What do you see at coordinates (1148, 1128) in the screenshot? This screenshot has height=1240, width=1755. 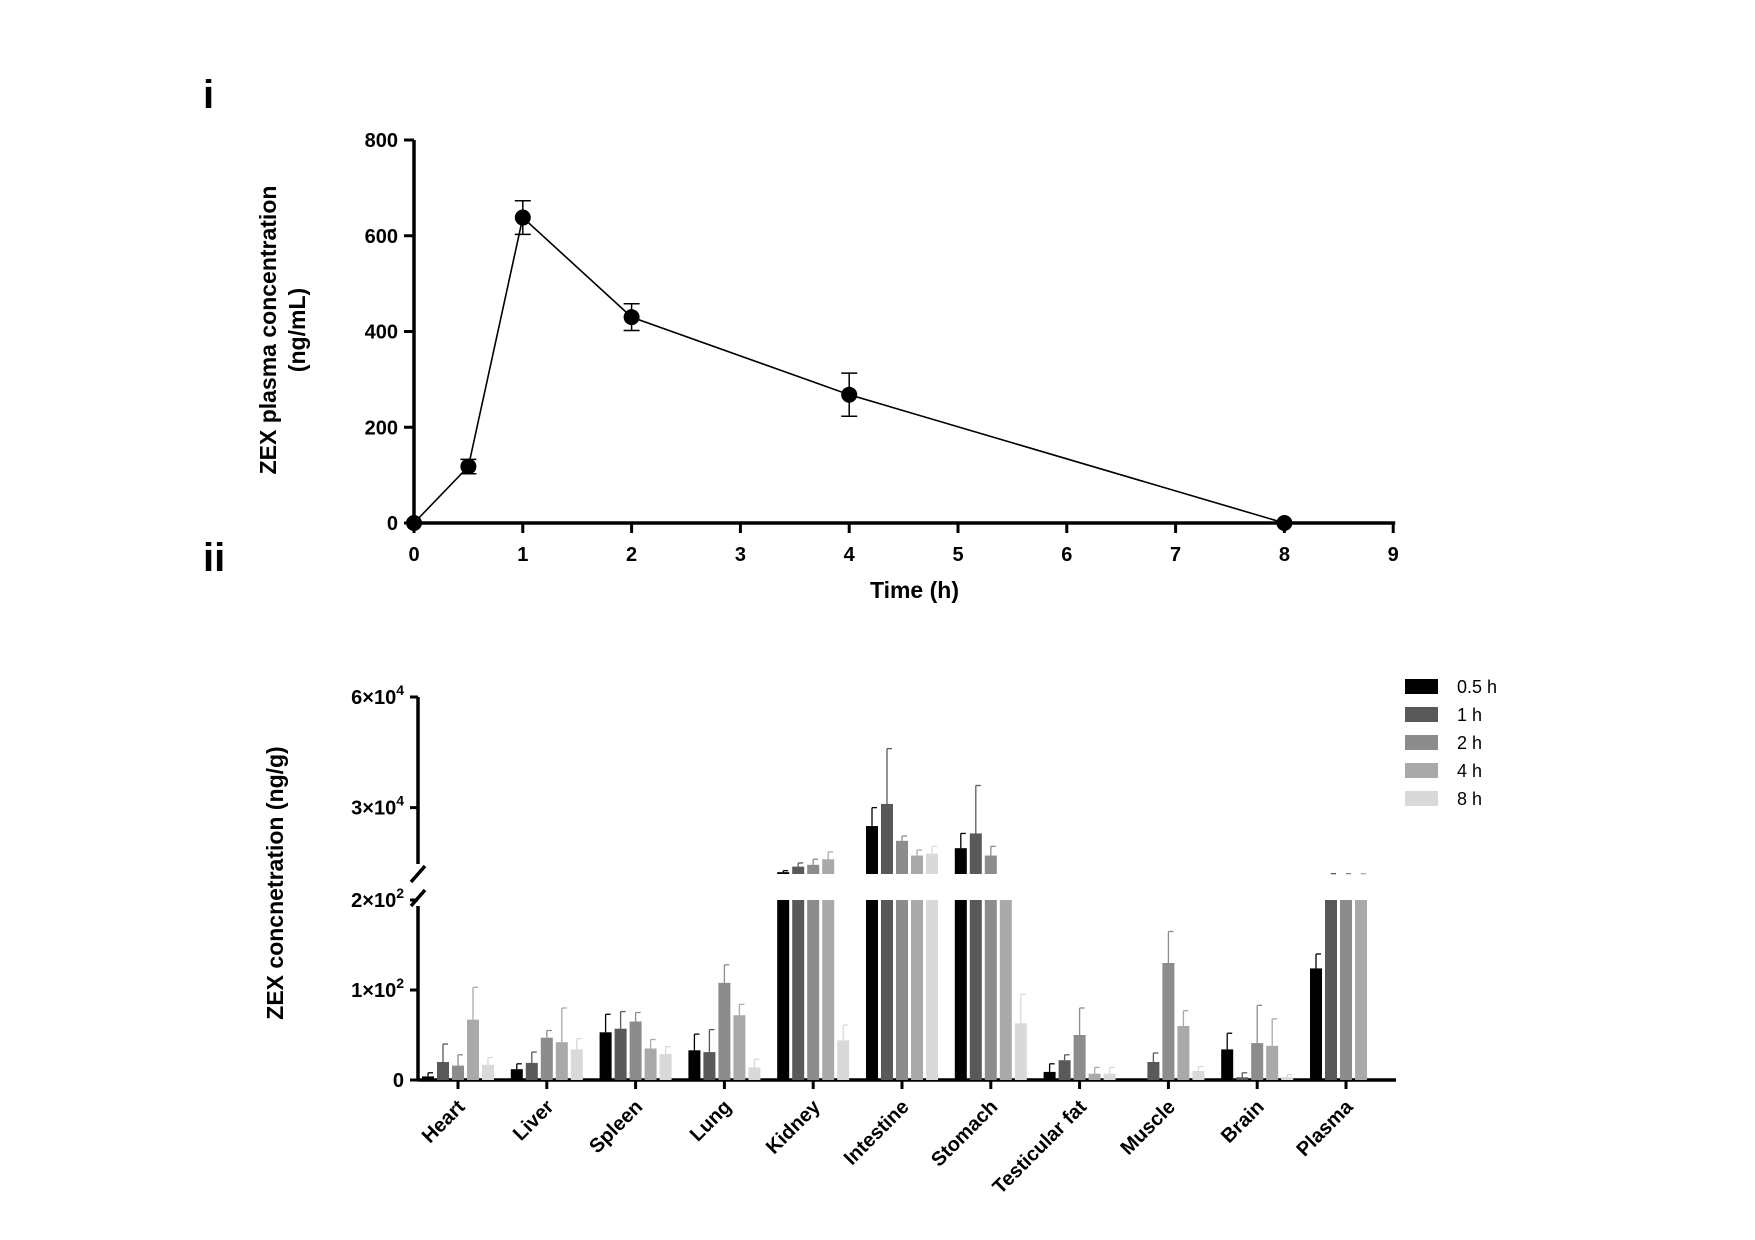 I see `x-tick-label: Muscle` at bounding box center [1148, 1128].